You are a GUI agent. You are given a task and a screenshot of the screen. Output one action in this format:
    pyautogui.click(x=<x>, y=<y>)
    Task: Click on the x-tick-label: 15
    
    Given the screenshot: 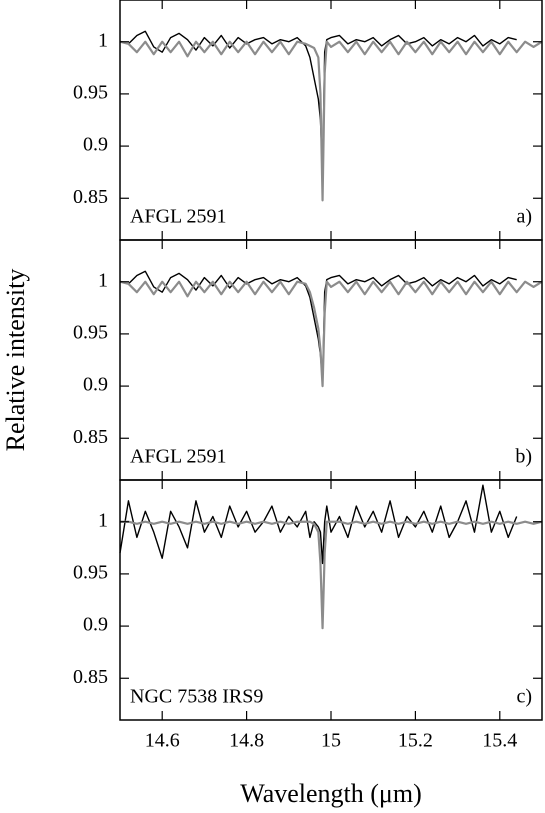 What is the action you would take?
    pyautogui.click(x=331, y=741)
    